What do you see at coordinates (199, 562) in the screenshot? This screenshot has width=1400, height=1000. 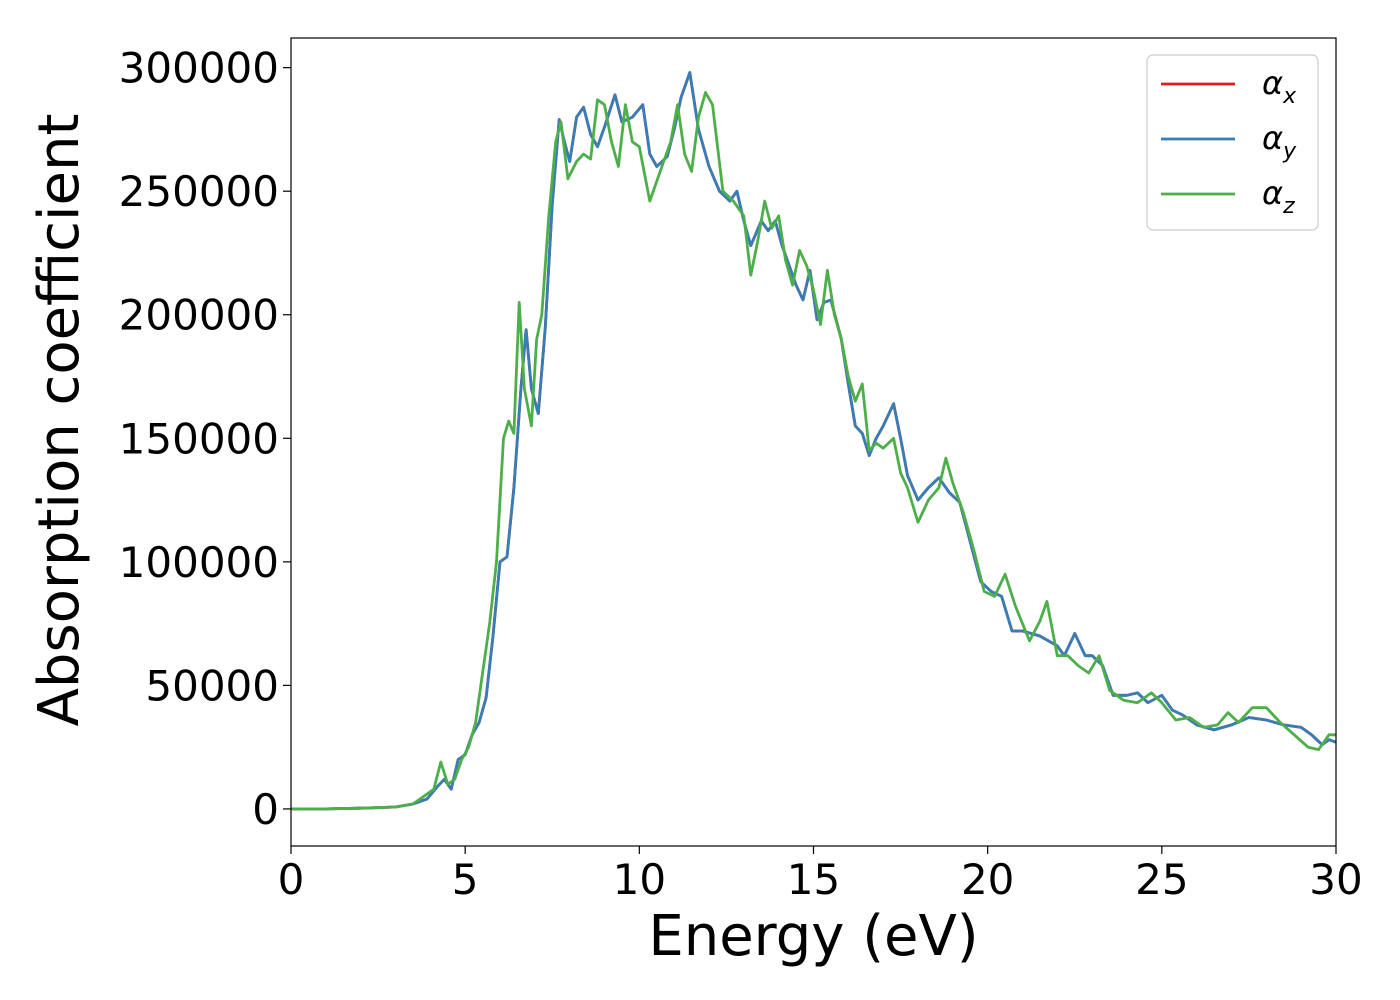 I see `y-tick-label: 100000` at bounding box center [199, 562].